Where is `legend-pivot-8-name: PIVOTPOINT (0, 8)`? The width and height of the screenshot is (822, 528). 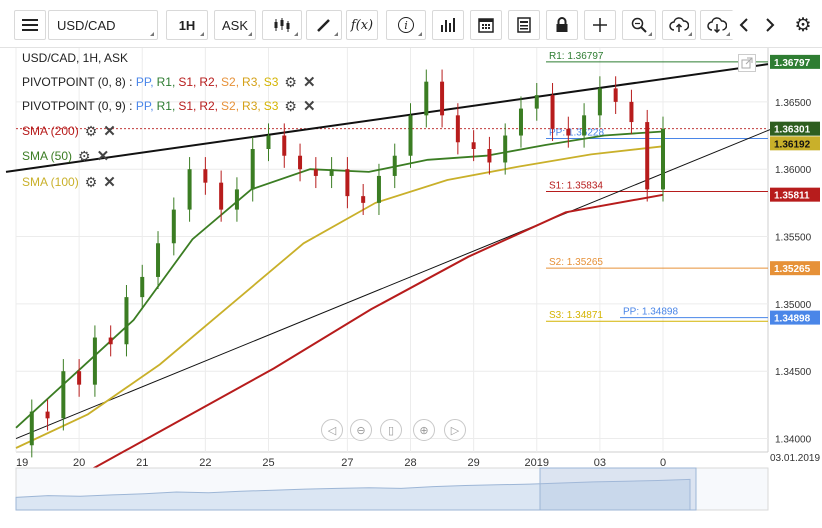
legend-pivot-8-name: PIVOTPOINT (0, 8) is located at coordinates (74, 82).